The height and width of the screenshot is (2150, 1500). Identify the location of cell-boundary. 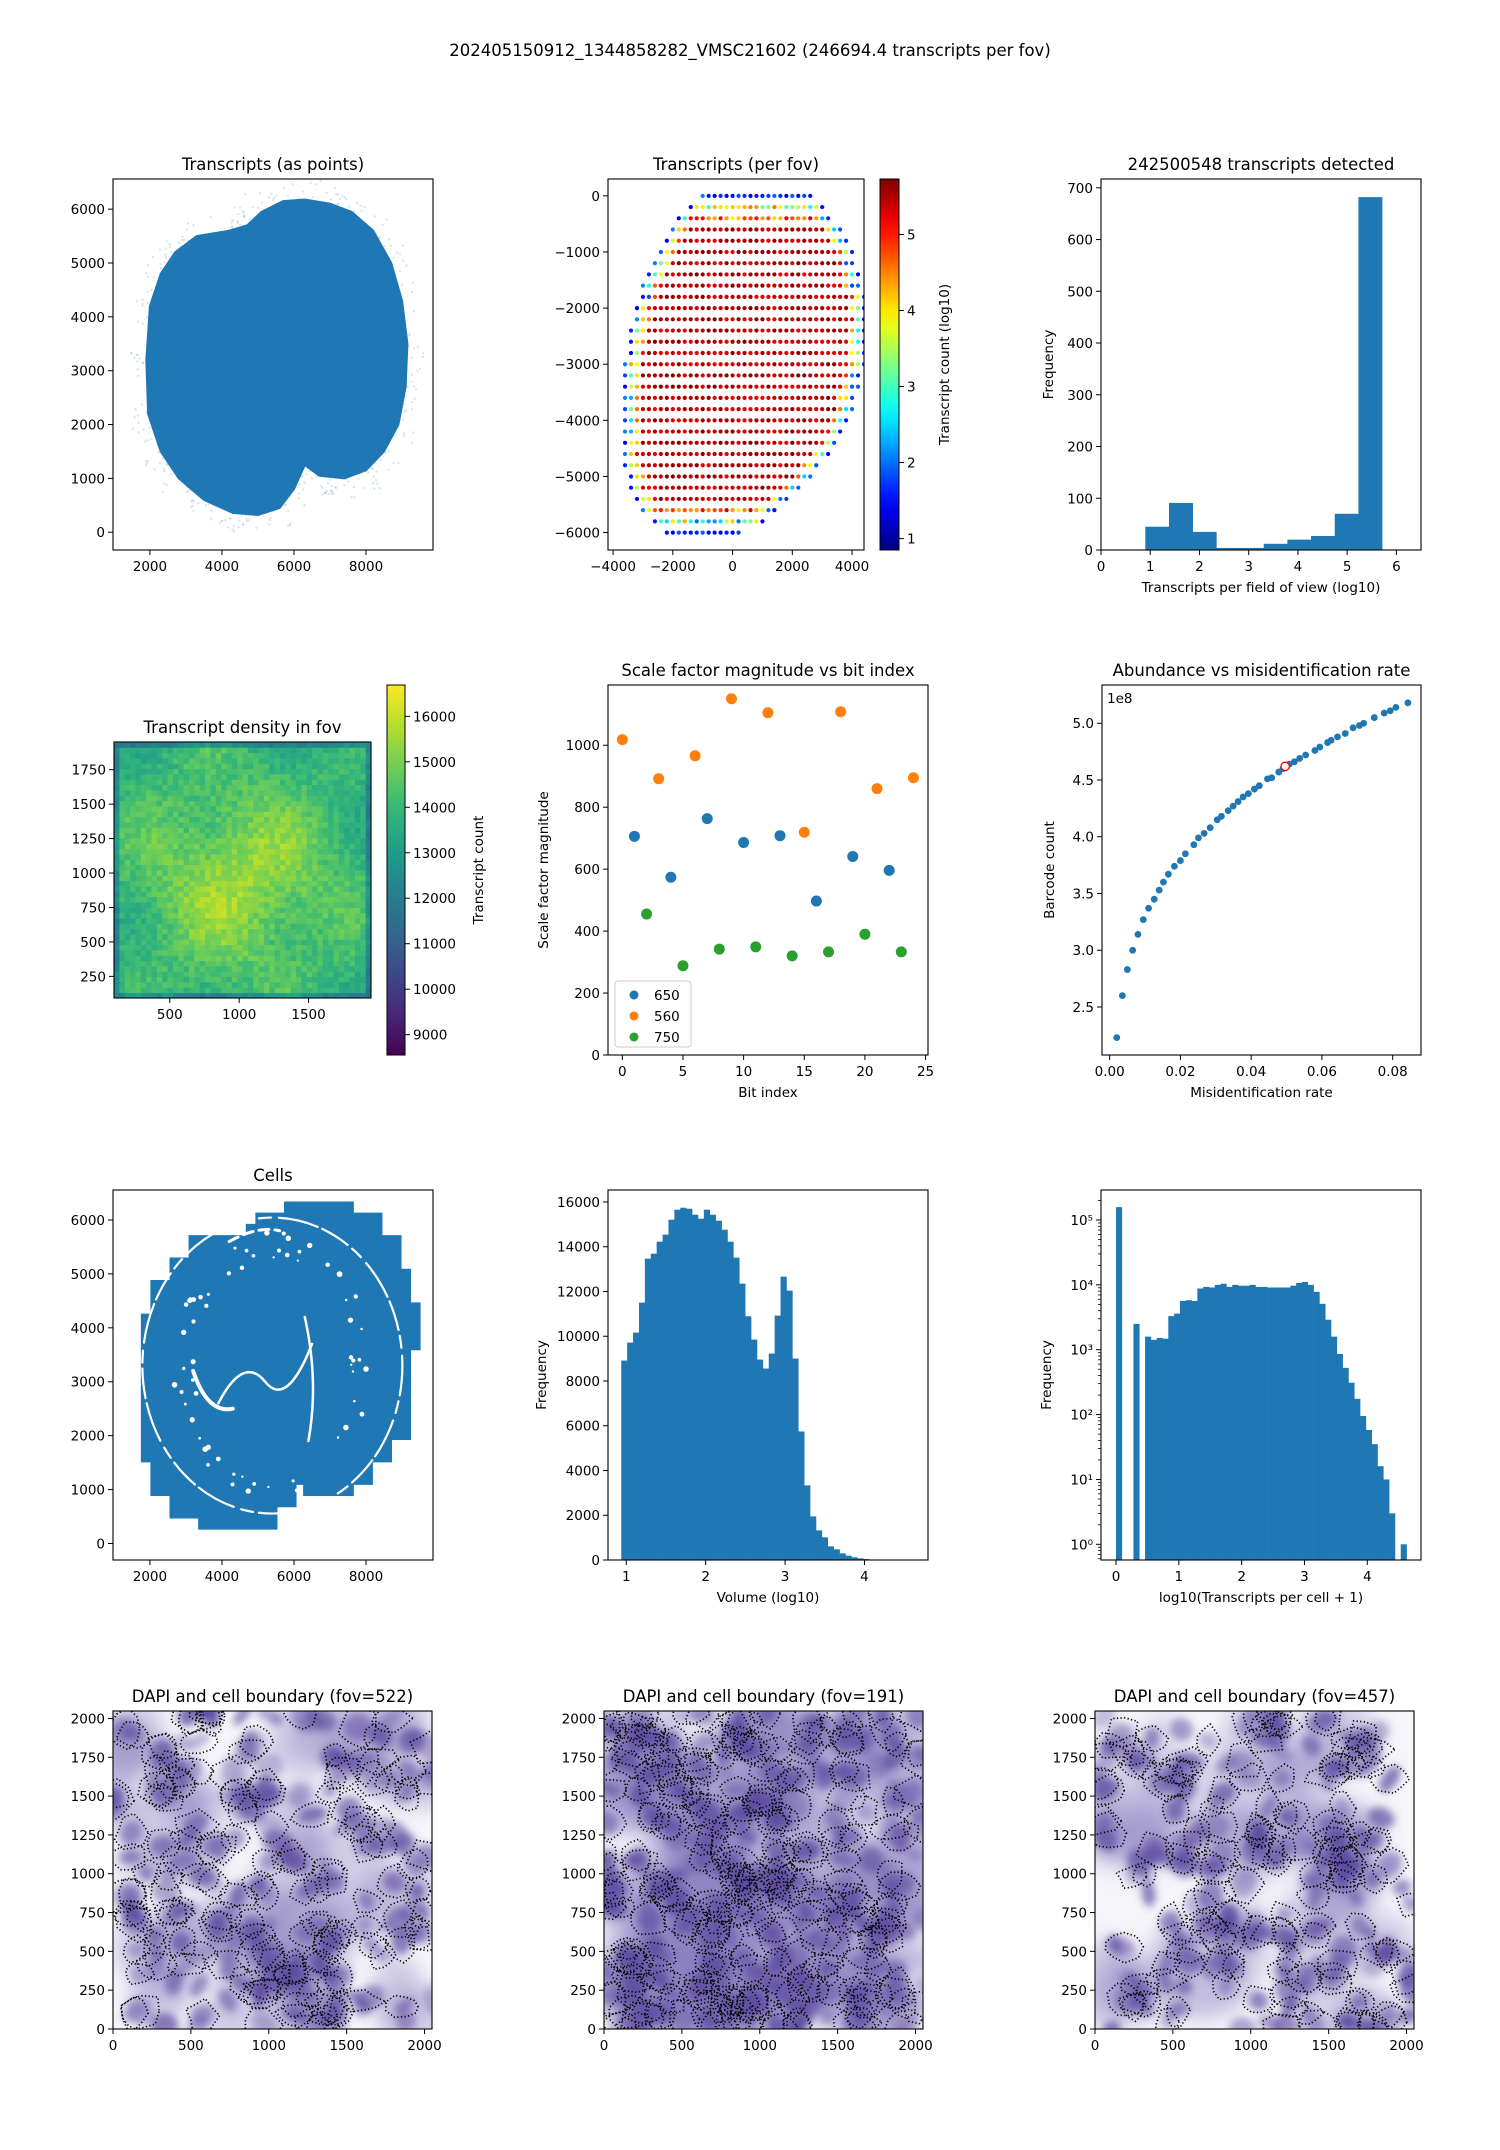
(260, 1994).